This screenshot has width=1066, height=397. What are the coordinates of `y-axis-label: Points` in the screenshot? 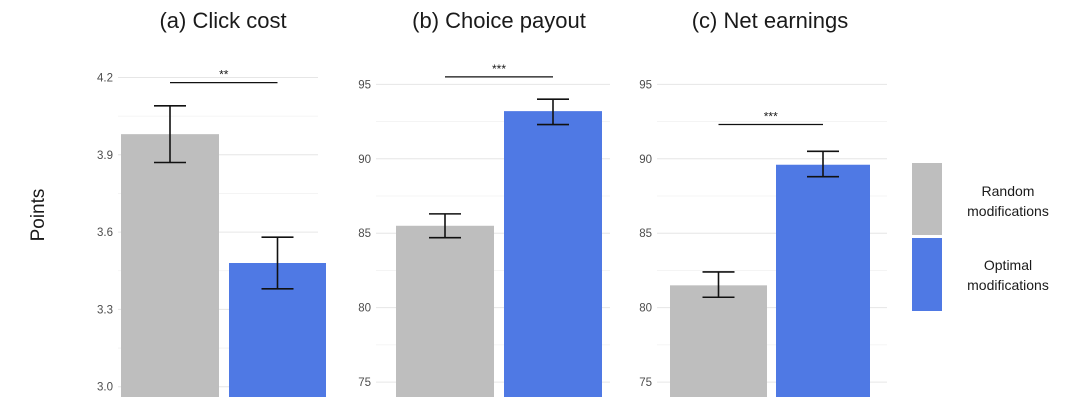 It's located at (38, 215).